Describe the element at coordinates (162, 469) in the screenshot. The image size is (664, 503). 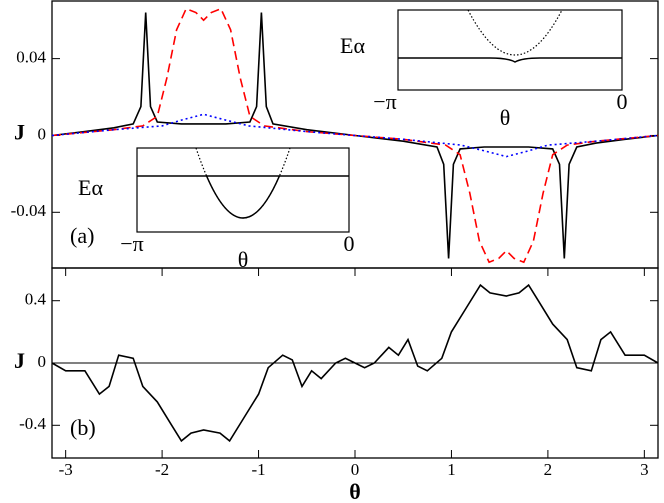
I see `x-tick-label: -2` at that location.